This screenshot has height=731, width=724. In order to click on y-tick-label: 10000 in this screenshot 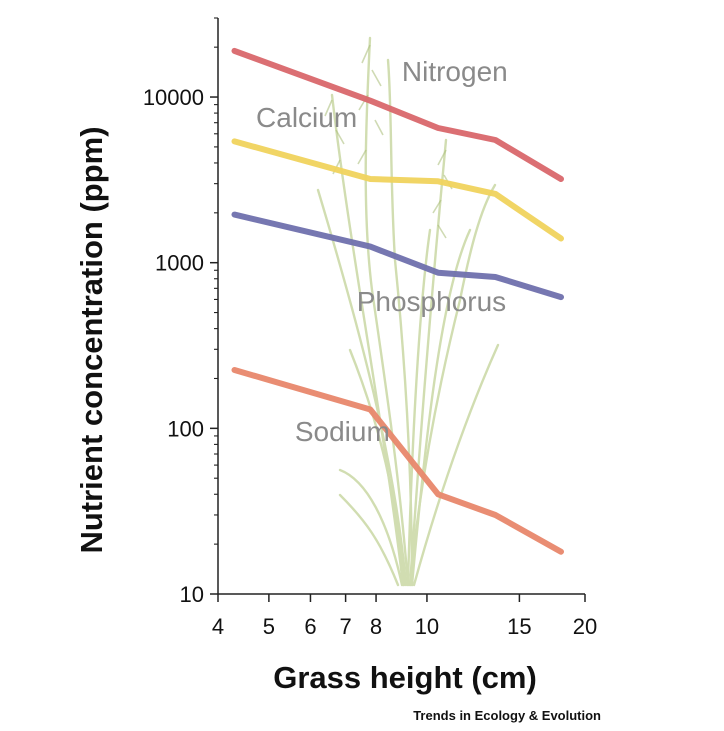, I will do `click(173, 97)`.